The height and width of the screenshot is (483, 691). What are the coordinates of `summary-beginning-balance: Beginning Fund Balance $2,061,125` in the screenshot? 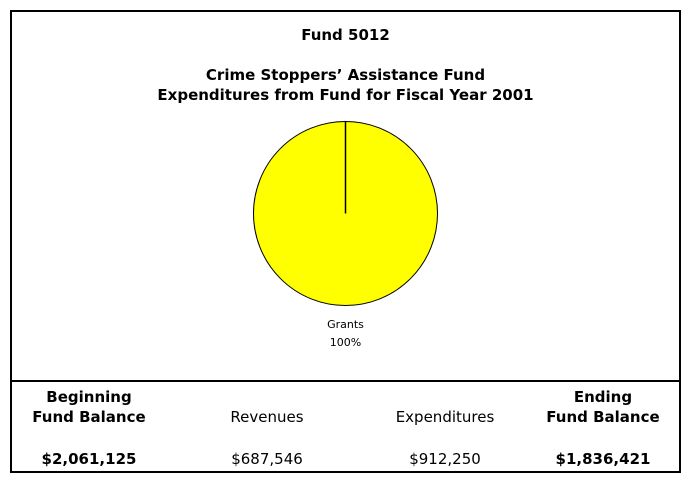 It's located at (89, 426).